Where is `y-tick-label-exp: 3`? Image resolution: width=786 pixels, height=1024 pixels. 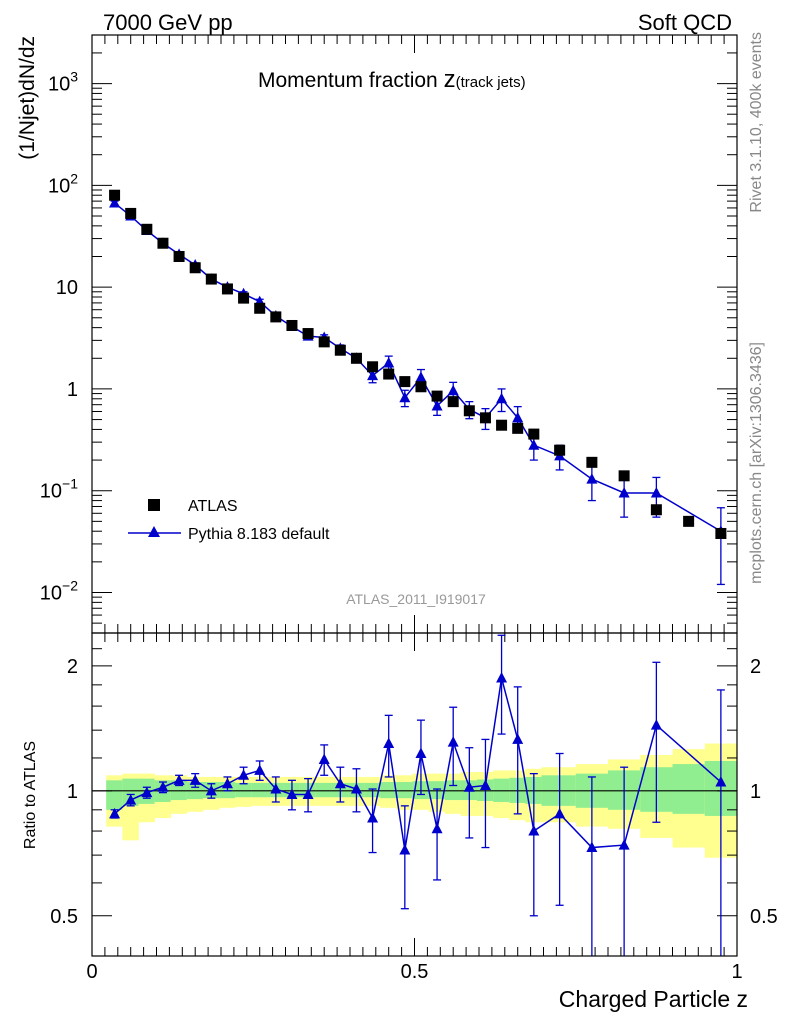
y-tick-label-exp: 3 is located at coordinates (74, 77).